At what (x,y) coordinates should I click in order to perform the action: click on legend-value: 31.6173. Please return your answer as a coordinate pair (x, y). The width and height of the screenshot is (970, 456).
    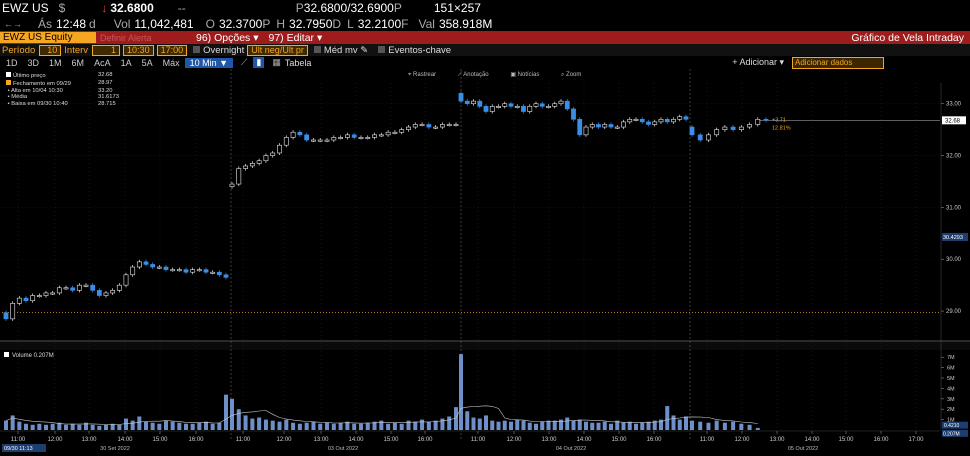
    Looking at the image, I should click on (108, 97).